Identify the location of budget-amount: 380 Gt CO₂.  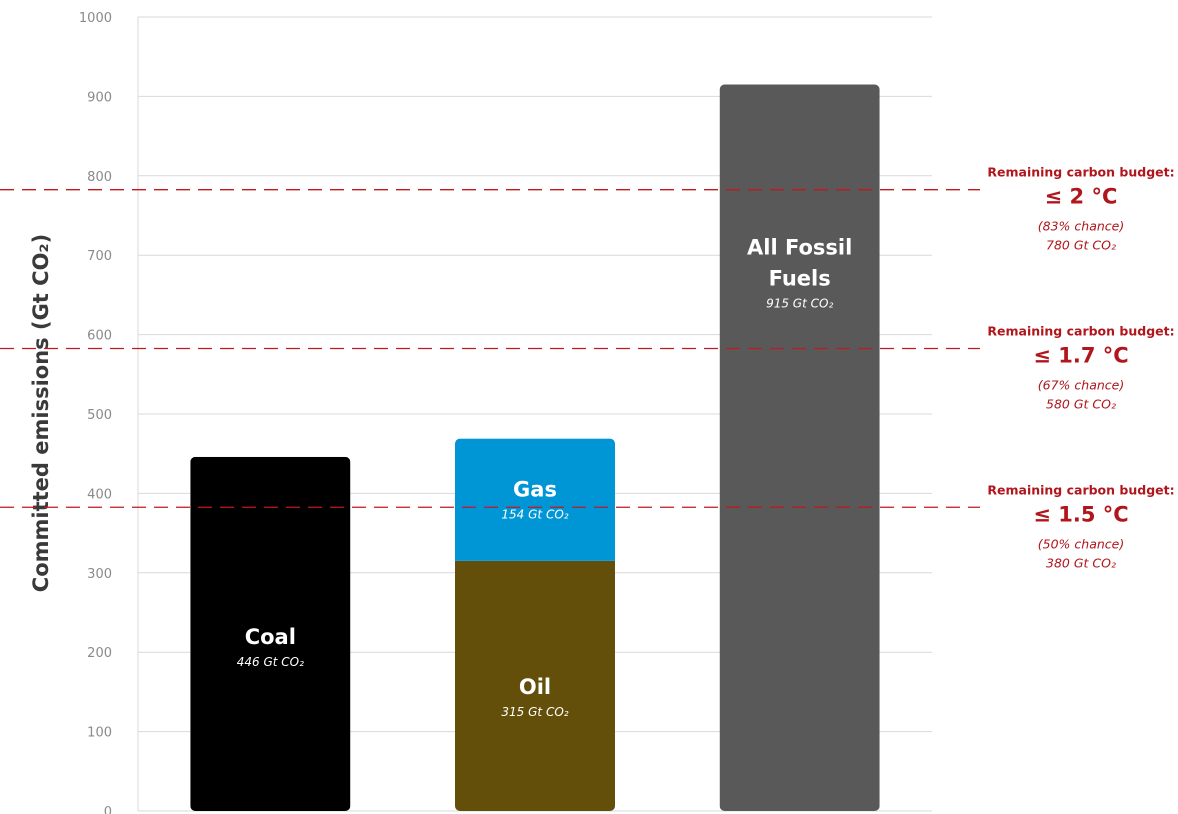
(1081, 562).